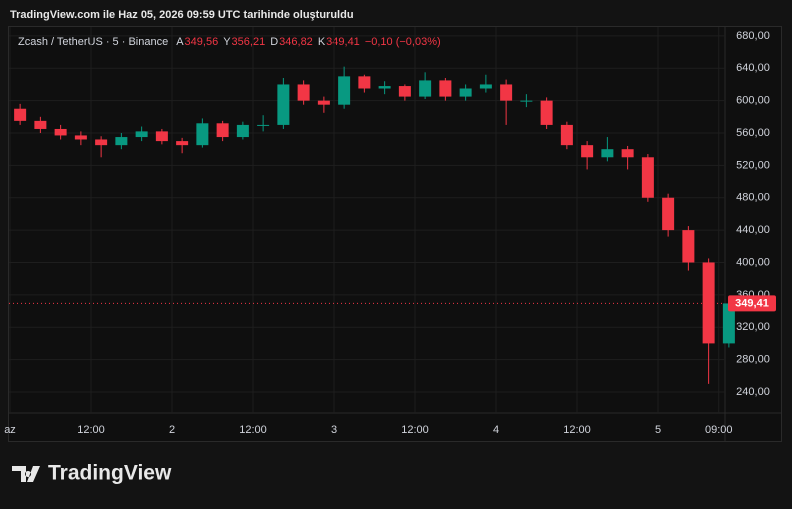 This screenshot has width=792, height=509. I want to click on last-price-box, so click(752, 303).